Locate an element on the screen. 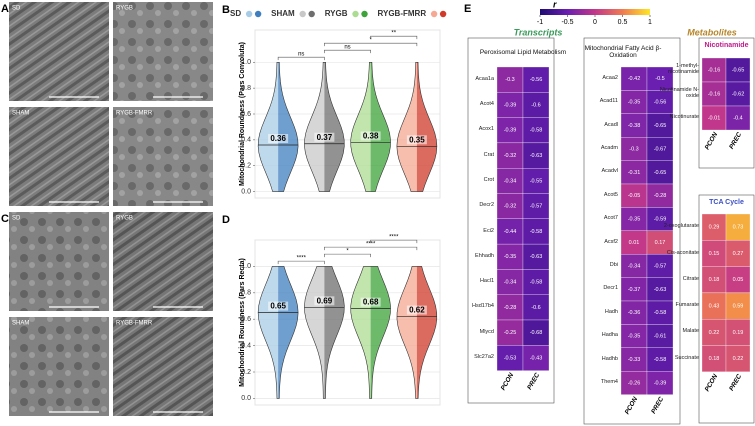  row-label-box: Decr1 is located at coordinates (610, 288).